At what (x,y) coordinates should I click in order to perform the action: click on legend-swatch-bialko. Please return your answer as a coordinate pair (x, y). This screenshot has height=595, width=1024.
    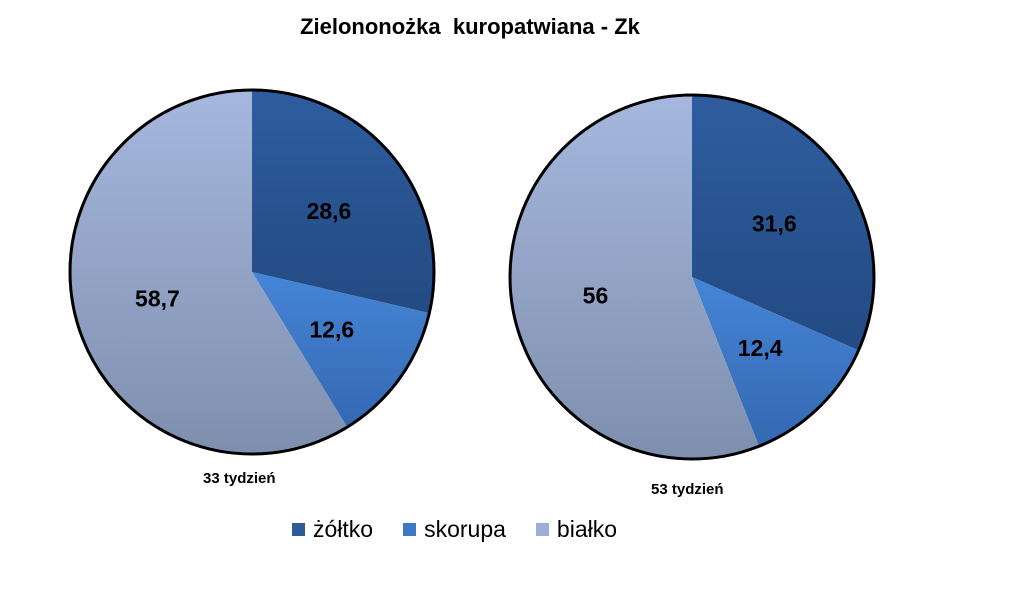
    Looking at the image, I should click on (542, 529).